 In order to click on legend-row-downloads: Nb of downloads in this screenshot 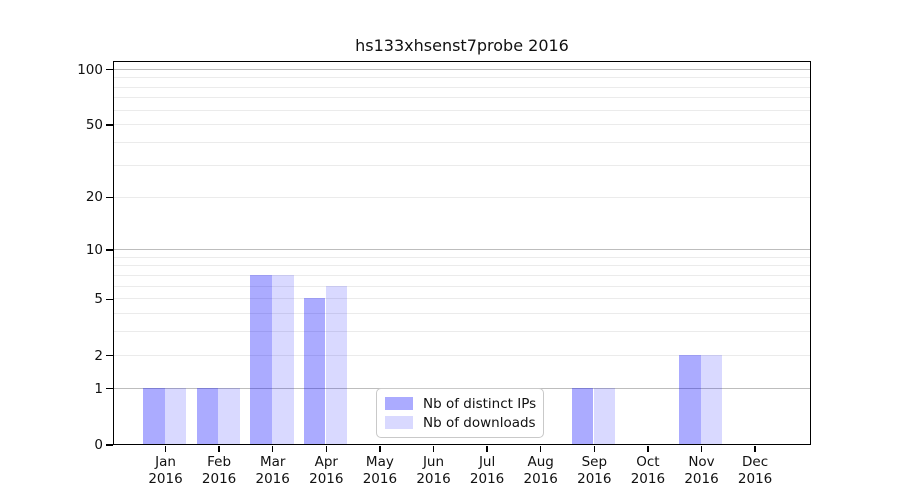, I will do `click(460, 422)`.